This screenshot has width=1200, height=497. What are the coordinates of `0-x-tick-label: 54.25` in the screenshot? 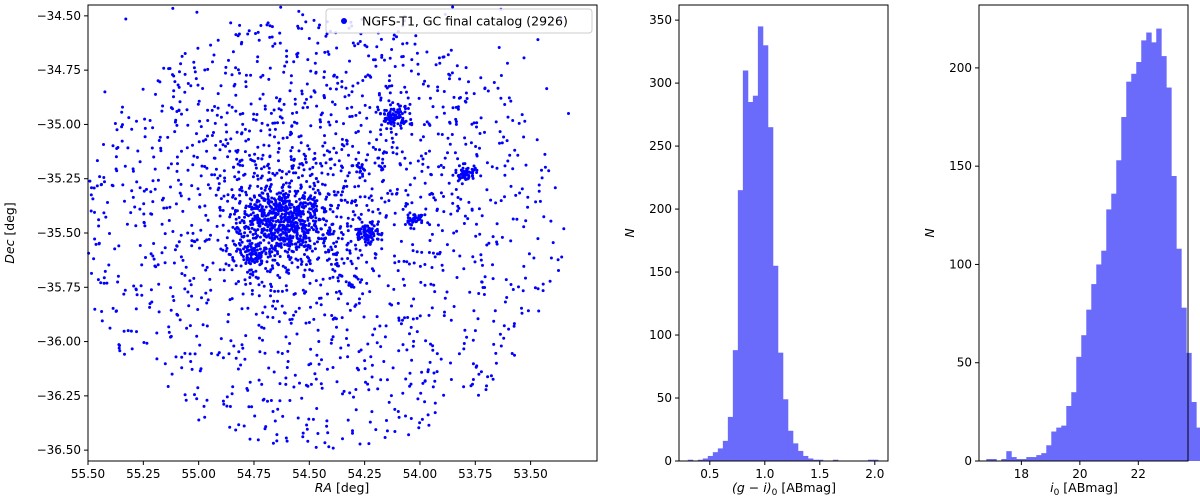 It's located at (364, 474).